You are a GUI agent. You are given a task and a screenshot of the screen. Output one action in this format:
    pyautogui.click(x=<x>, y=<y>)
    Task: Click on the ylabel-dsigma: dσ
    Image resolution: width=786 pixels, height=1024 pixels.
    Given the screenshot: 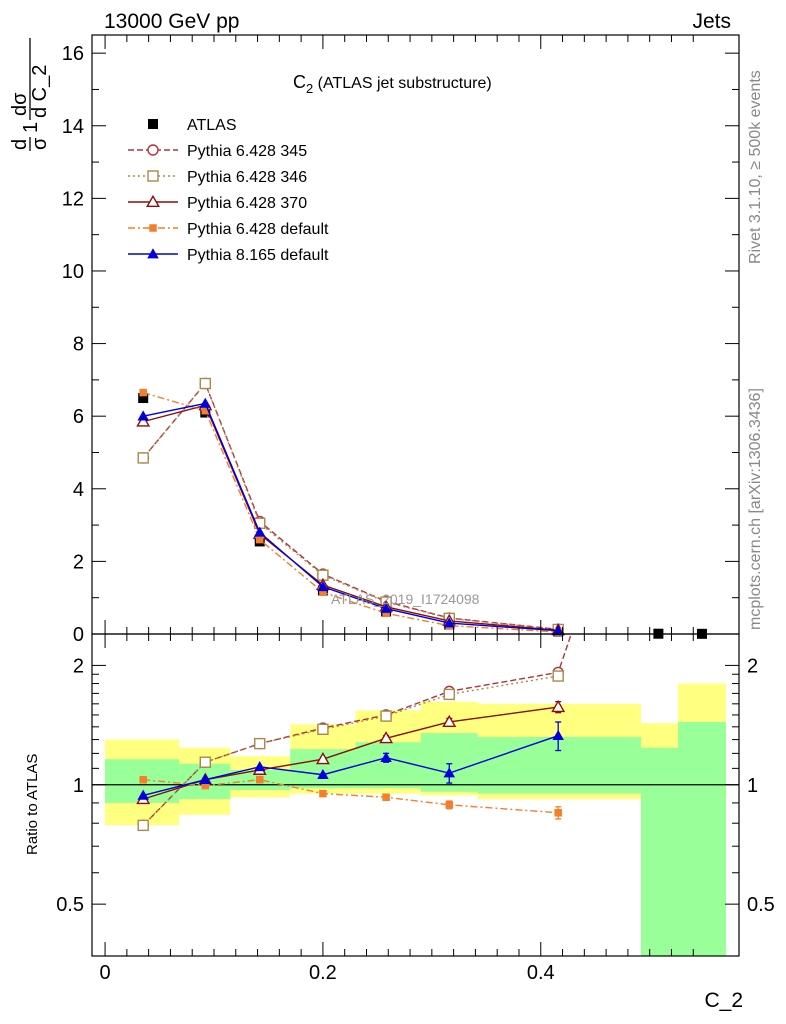 What is the action you would take?
    pyautogui.click(x=20, y=104)
    